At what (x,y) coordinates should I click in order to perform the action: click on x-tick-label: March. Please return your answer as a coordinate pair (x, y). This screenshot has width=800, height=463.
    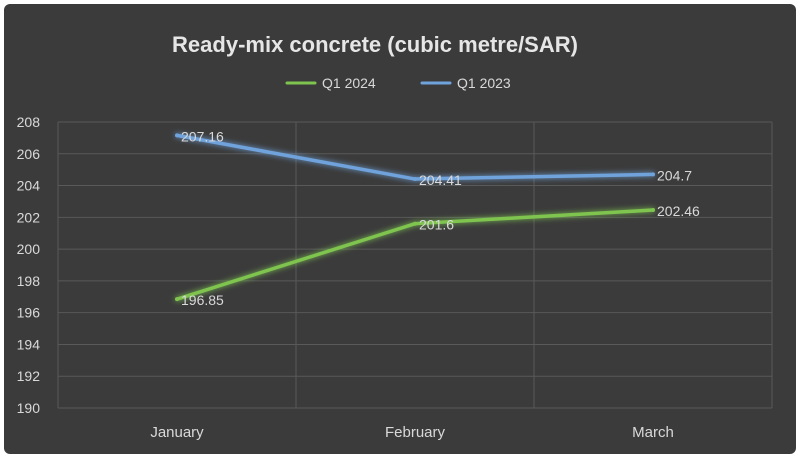
    Looking at the image, I should click on (653, 432).